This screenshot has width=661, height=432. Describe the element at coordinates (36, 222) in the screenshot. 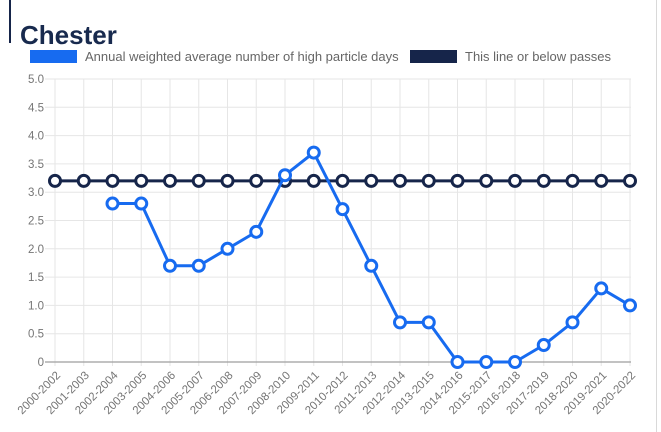

I see `y-axis-tick-label: 2.5` at that location.